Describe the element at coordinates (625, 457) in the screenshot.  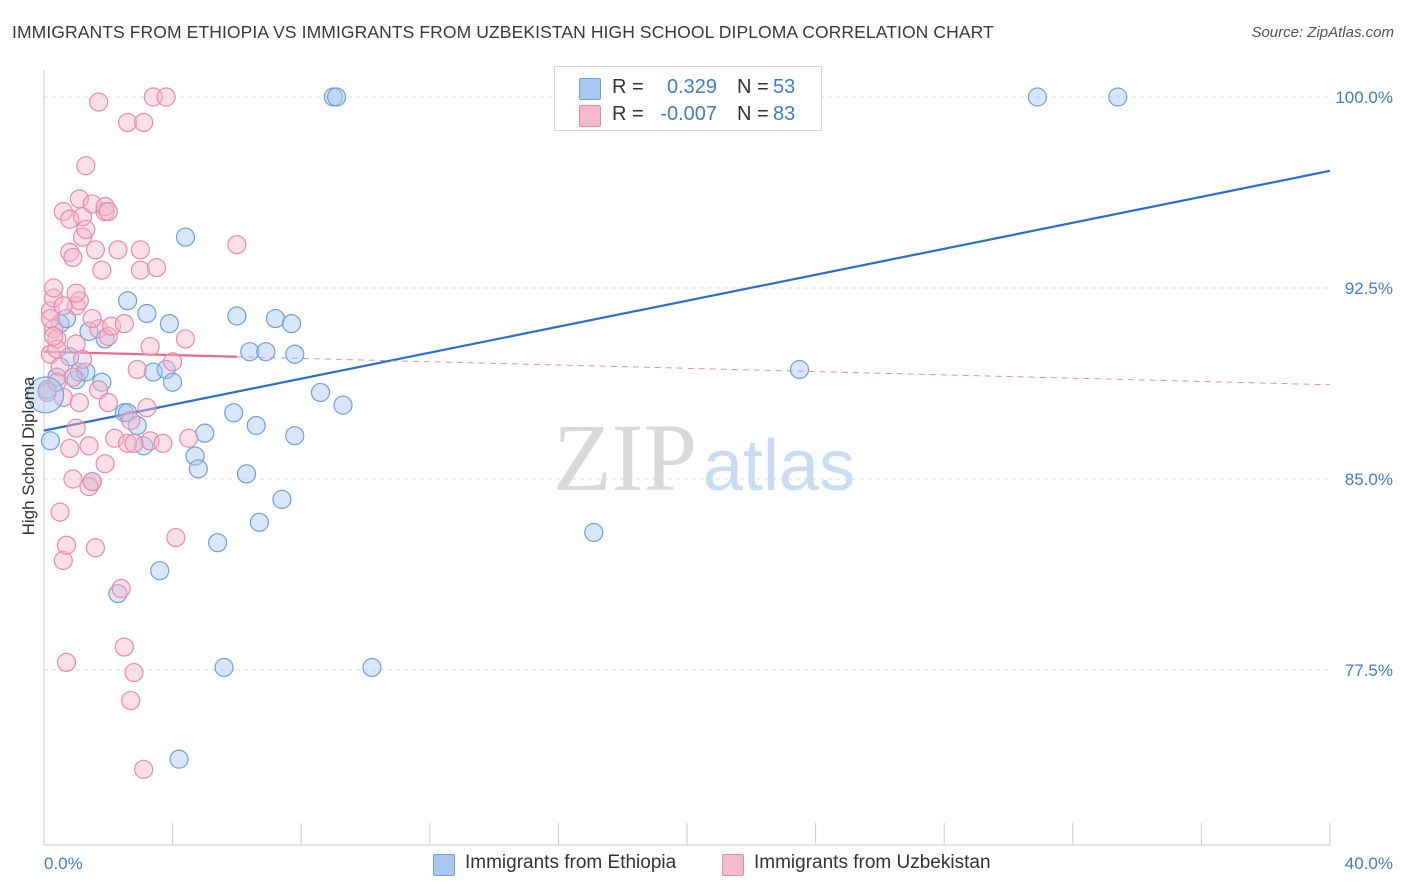
I see `watermark-zip: ZIP` at that location.